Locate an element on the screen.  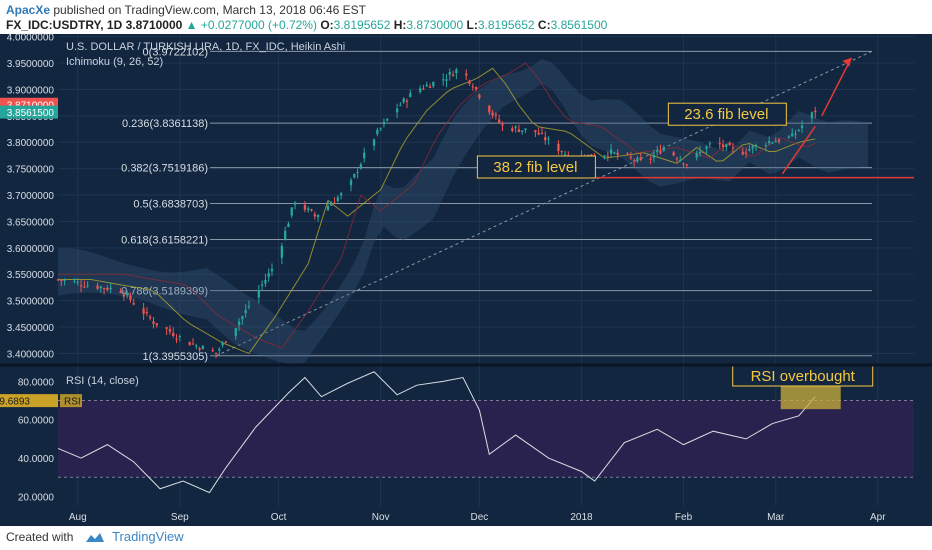
time-tick-label: Mar is located at coordinates (776, 517).